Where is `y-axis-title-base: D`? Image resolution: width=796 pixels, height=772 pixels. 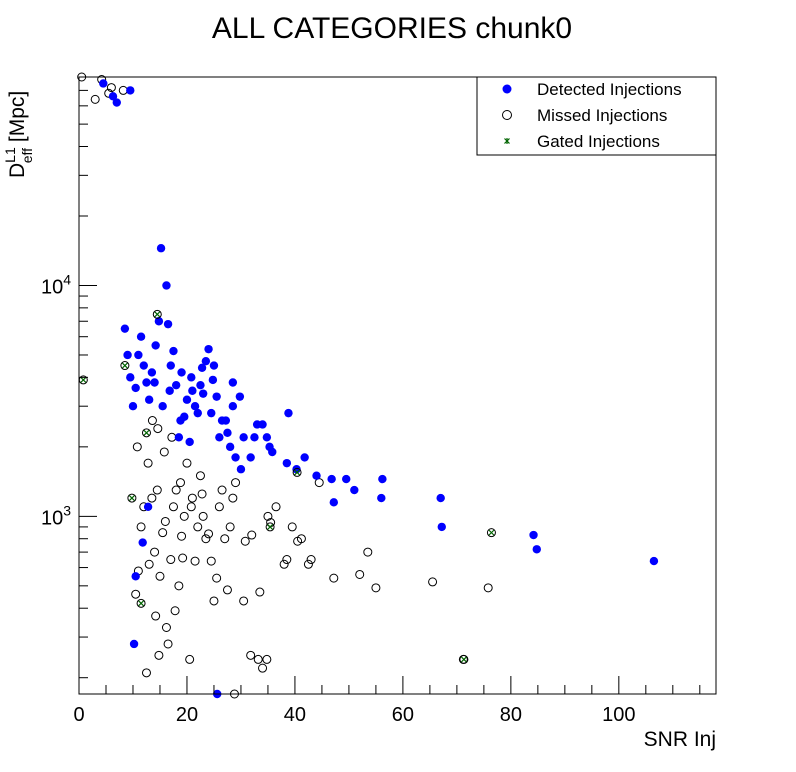 y-axis-title-base: D is located at coordinates (17, 170).